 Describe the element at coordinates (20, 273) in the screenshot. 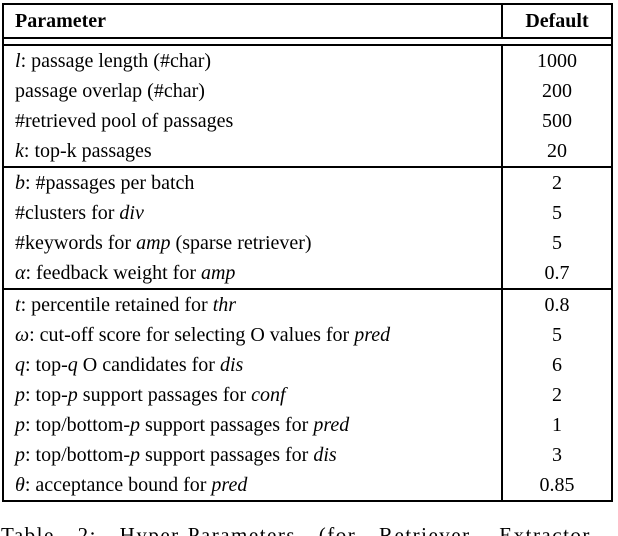

I see `parameter-text-segment: α` at that location.